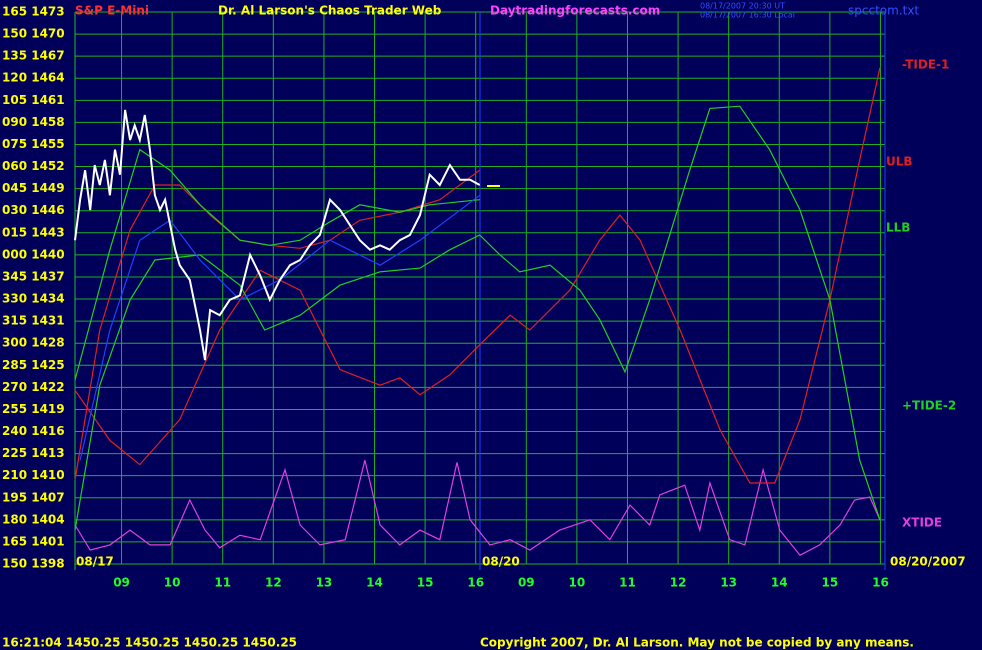  What do you see at coordinates (899, 162) in the screenshot?
I see `series-label: ULB` at bounding box center [899, 162].